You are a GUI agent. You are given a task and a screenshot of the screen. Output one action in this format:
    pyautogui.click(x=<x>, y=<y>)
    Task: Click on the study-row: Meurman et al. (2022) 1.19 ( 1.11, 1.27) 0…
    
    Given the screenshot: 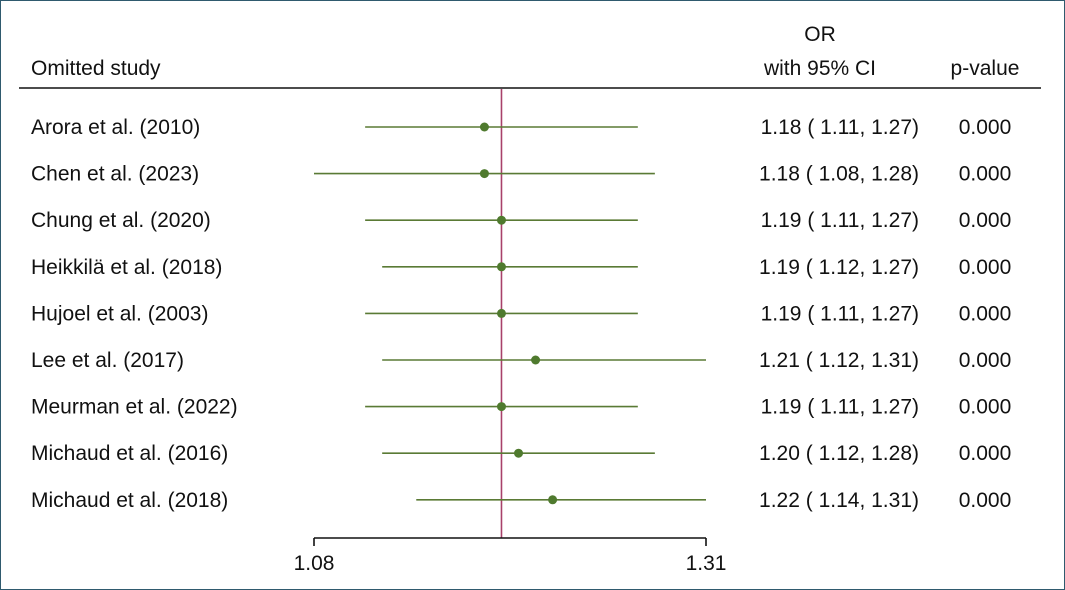 What is the action you would take?
    pyautogui.click(x=521, y=407)
    